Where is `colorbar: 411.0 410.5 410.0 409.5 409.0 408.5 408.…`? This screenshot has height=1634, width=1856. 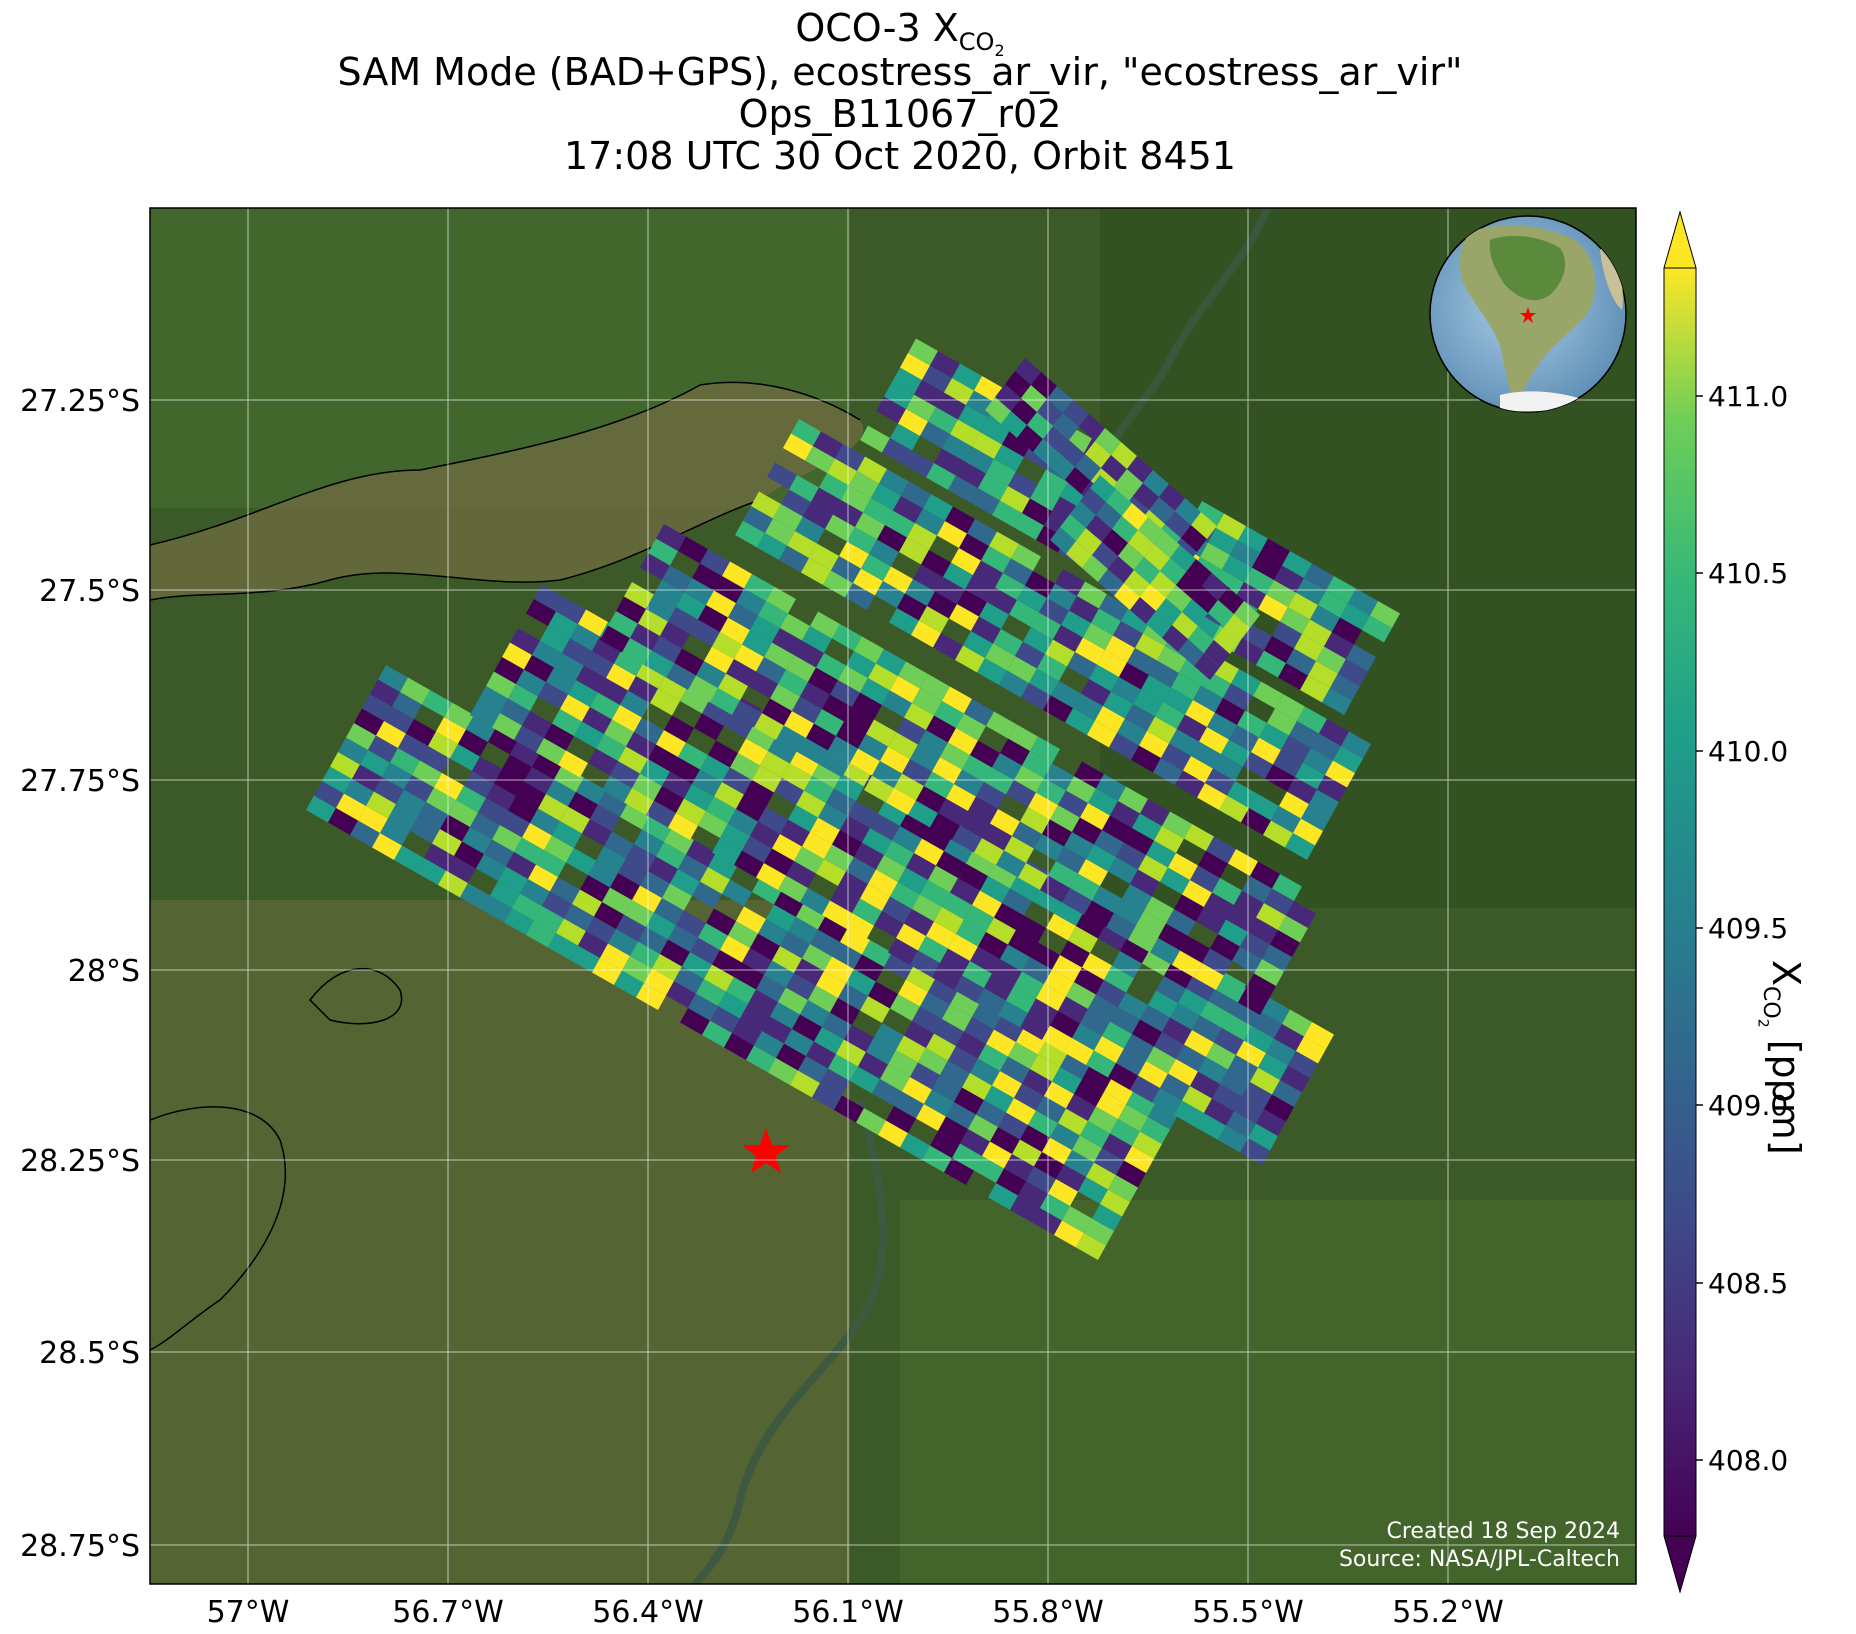 colorbar: 411.0 410.5 410.0 409.5 409.0 408.5 408.… is located at coordinates (1725, 902).